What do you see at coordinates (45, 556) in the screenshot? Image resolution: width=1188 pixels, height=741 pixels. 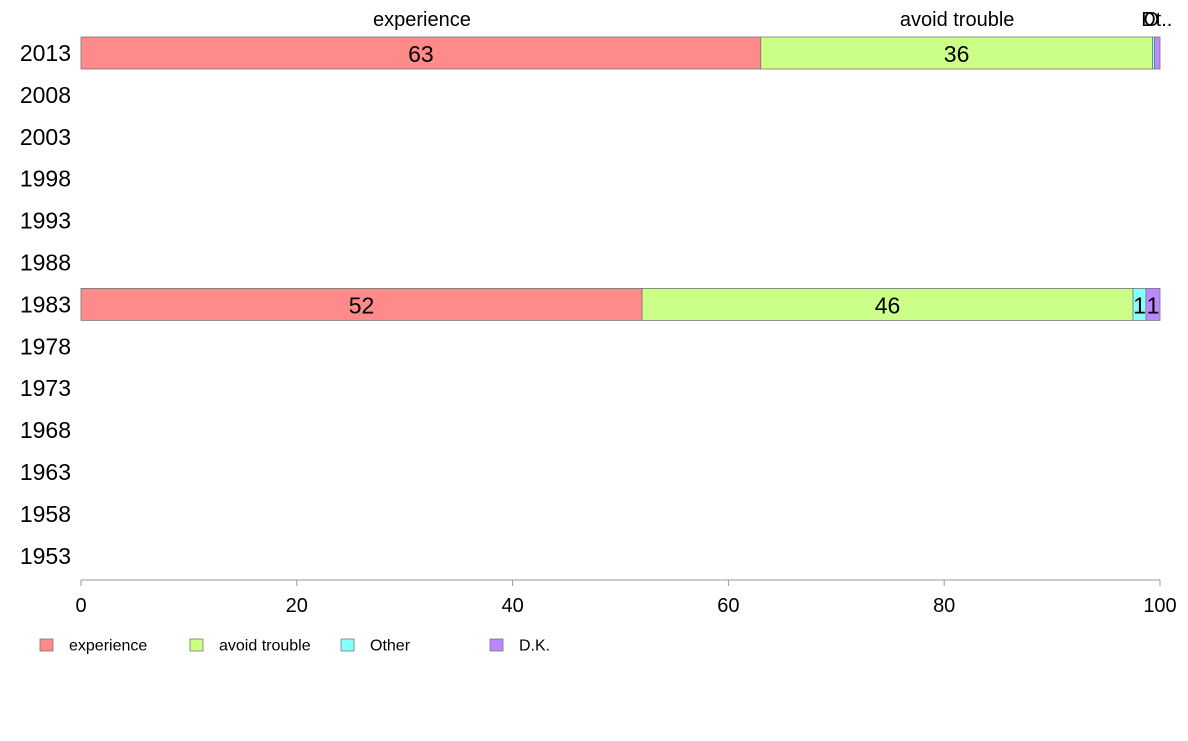 I see `y-tick-label: 1953` at bounding box center [45, 556].